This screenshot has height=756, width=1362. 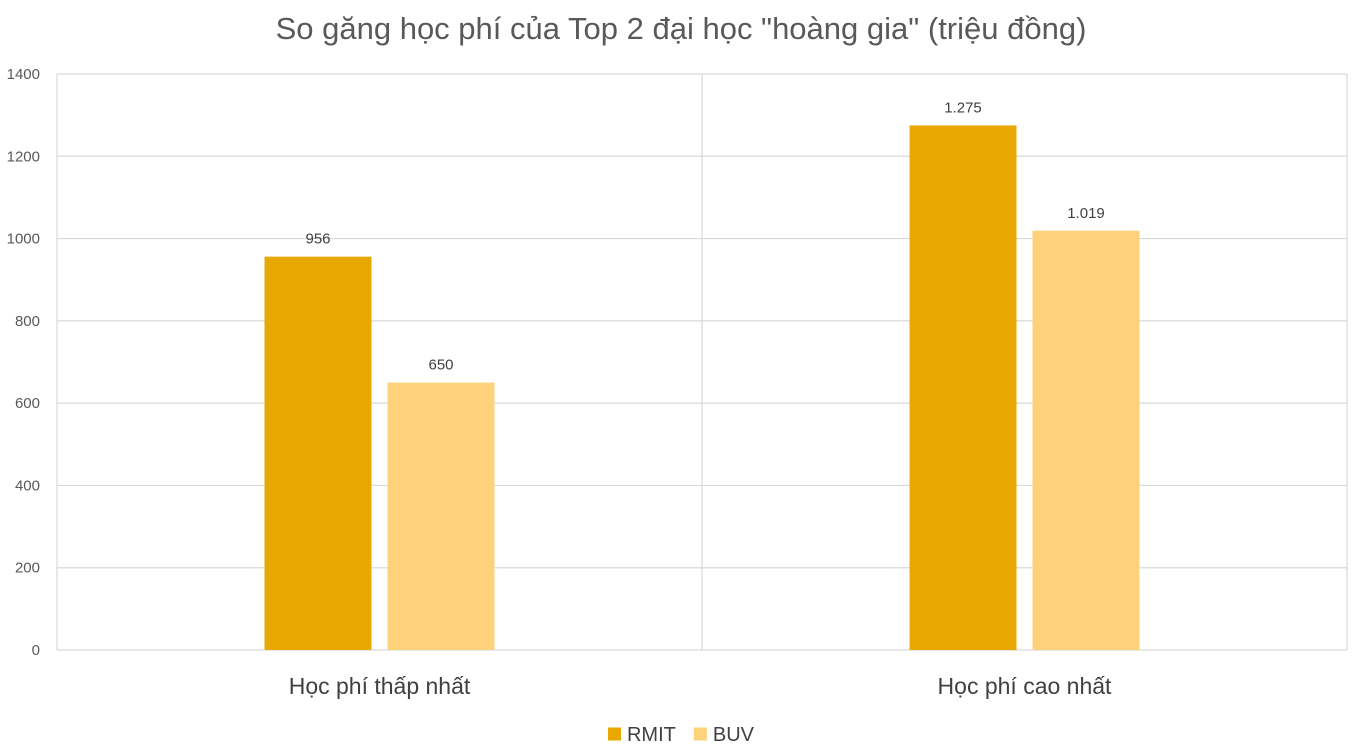 I want to click on y-tick-label: 600, so click(x=27, y=403).